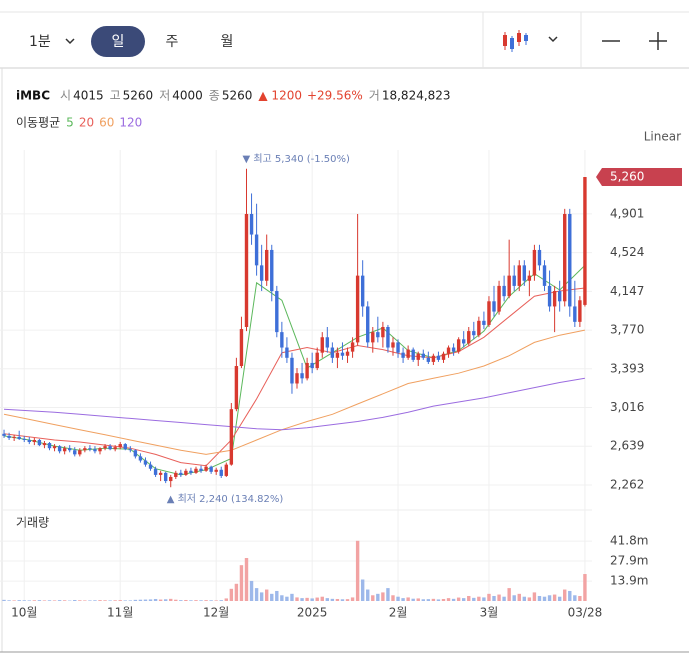 The width and height of the screenshot is (689, 662). What do you see at coordinates (629, 541) in the screenshot?
I see `volume-tick-label: 41.8m` at bounding box center [629, 541].